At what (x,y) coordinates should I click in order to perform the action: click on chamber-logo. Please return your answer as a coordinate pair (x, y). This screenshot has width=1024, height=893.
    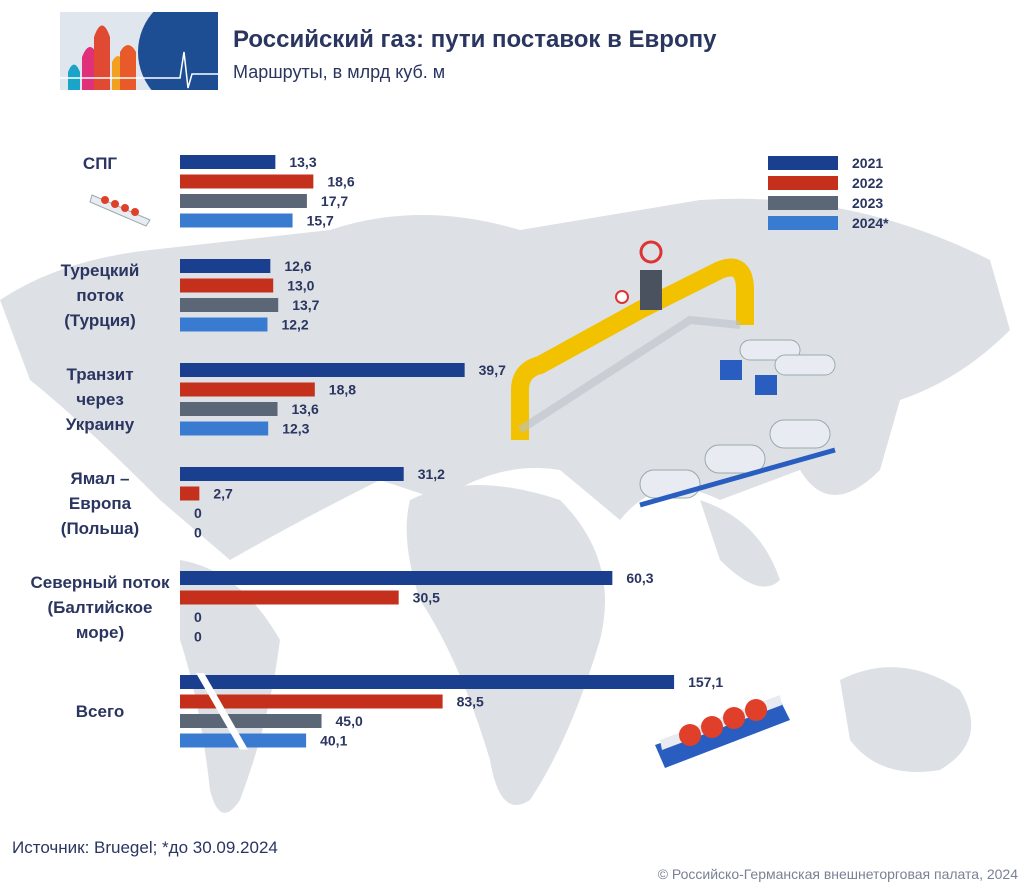
    Looking at the image, I should click on (139, 51).